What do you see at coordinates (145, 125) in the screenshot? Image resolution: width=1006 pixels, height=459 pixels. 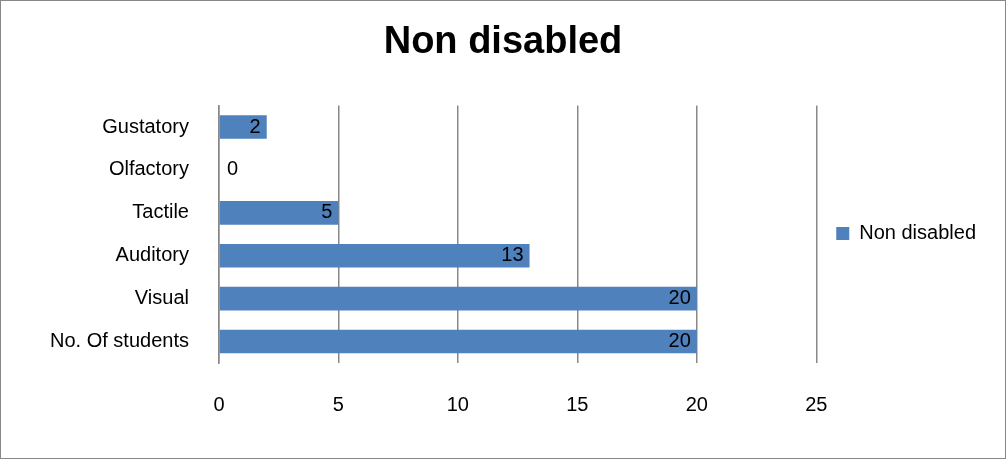 I see `y-tick-label: Gustatory` at bounding box center [145, 125].